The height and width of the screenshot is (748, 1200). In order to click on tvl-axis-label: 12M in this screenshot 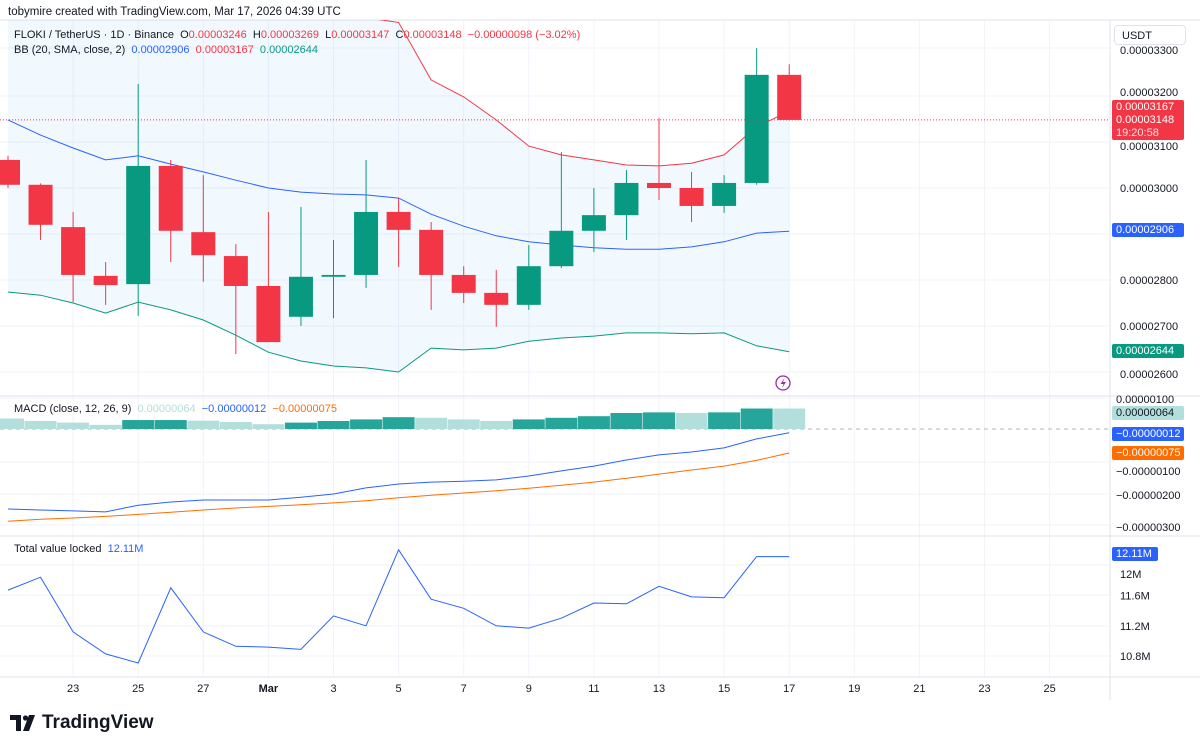, I will do `click(1130, 575)`.